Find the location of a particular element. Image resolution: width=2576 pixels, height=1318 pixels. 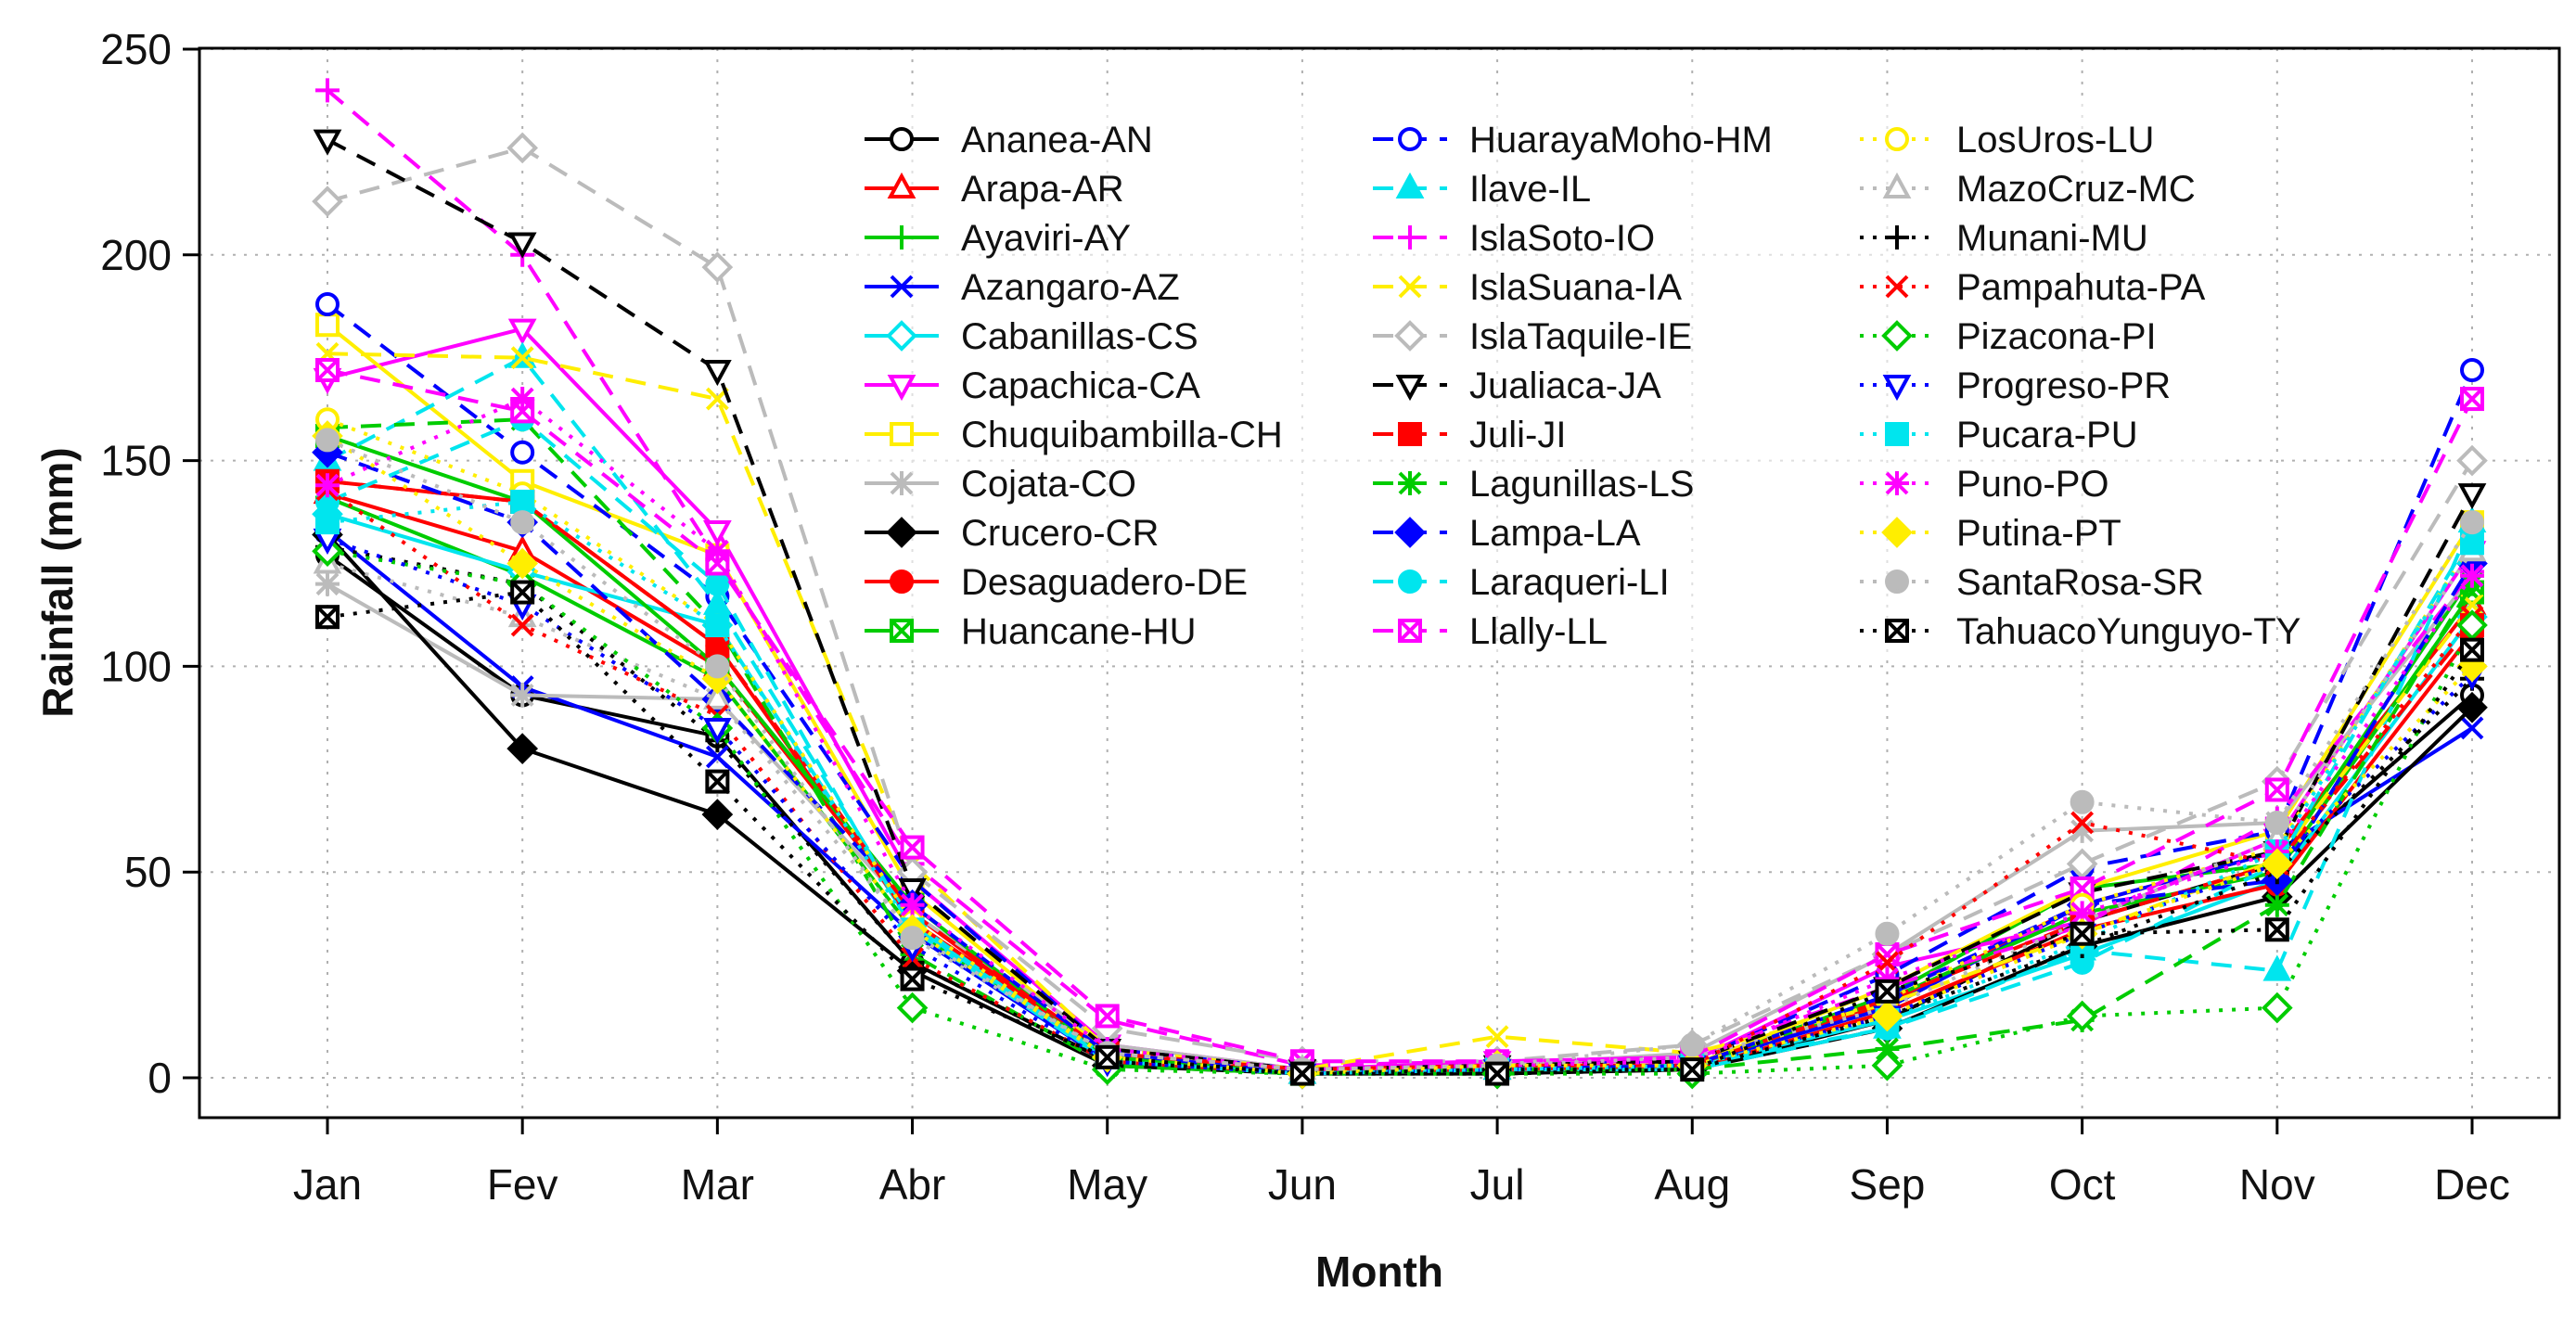

legend-label: IslaTaquile-IE is located at coordinates (1580, 336).